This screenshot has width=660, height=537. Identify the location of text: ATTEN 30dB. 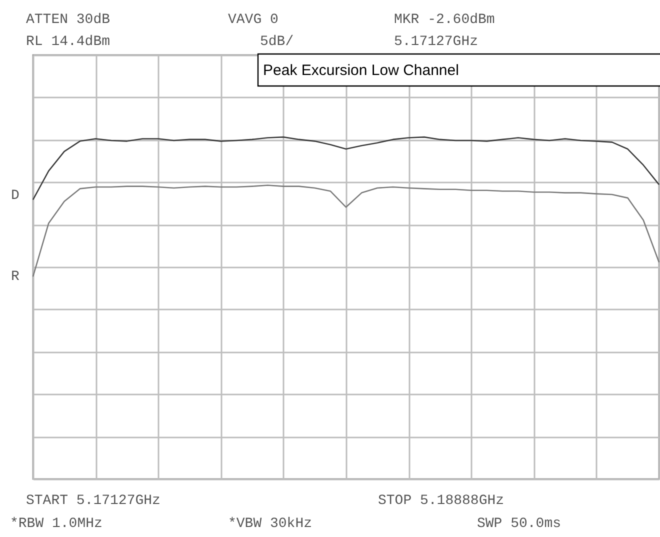
(68, 20).